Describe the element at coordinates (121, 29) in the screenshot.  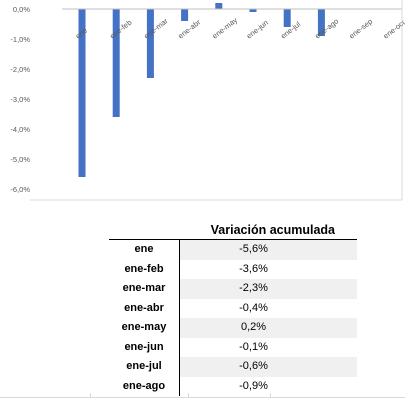
I see `x-category-label: ene-feb` at that location.